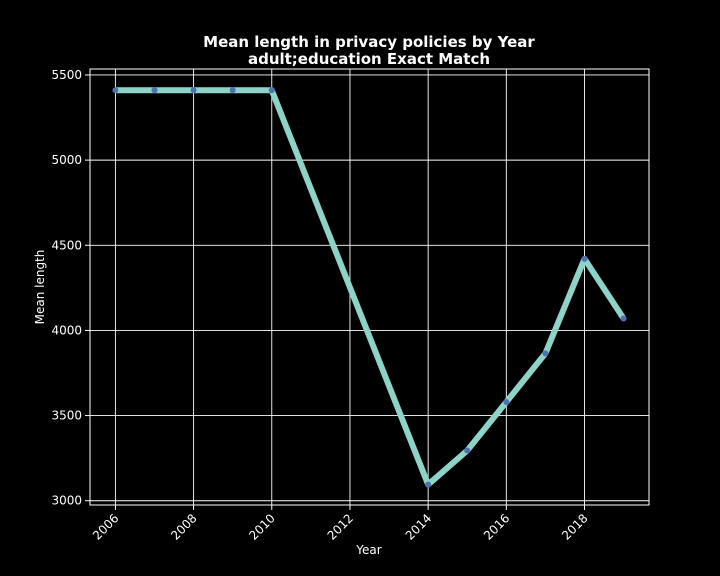 Image resolution: width=720 pixels, height=576 pixels. What do you see at coordinates (369, 59) in the screenshot?
I see `chart-subtitle: adult;education Exact Match` at bounding box center [369, 59].